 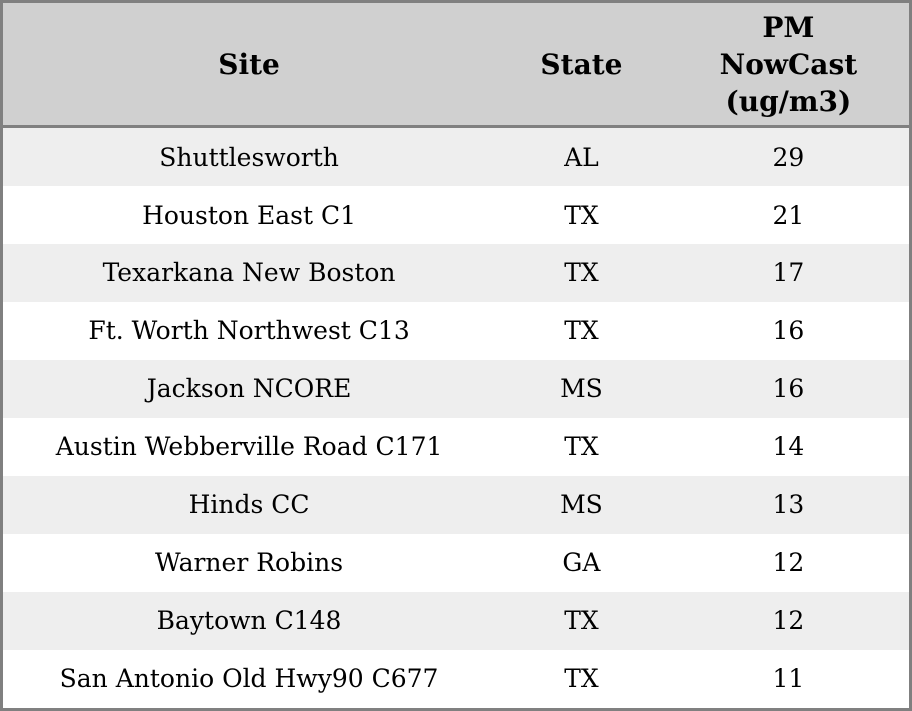 What do you see at coordinates (249, 389) in the screenshot?
I see `site-cell: Jackson NCORE` at bounding box center [249, 389].